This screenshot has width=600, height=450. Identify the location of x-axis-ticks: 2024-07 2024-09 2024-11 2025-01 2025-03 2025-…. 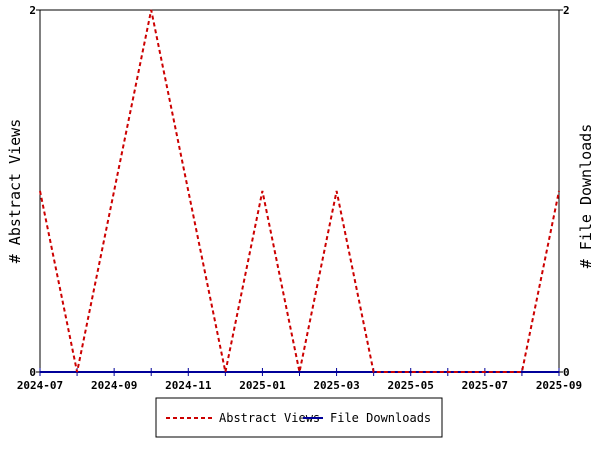
(299, 380).